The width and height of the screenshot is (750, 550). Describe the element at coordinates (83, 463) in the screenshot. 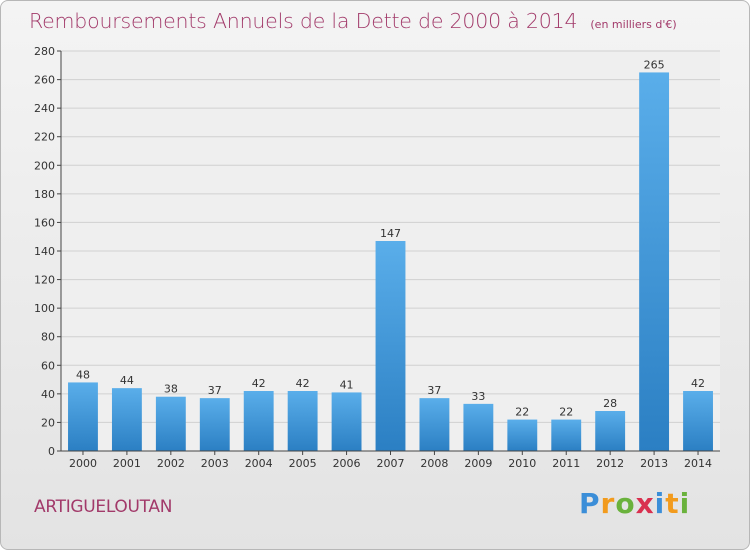

I see `x-tick-label: 2000` at that location.